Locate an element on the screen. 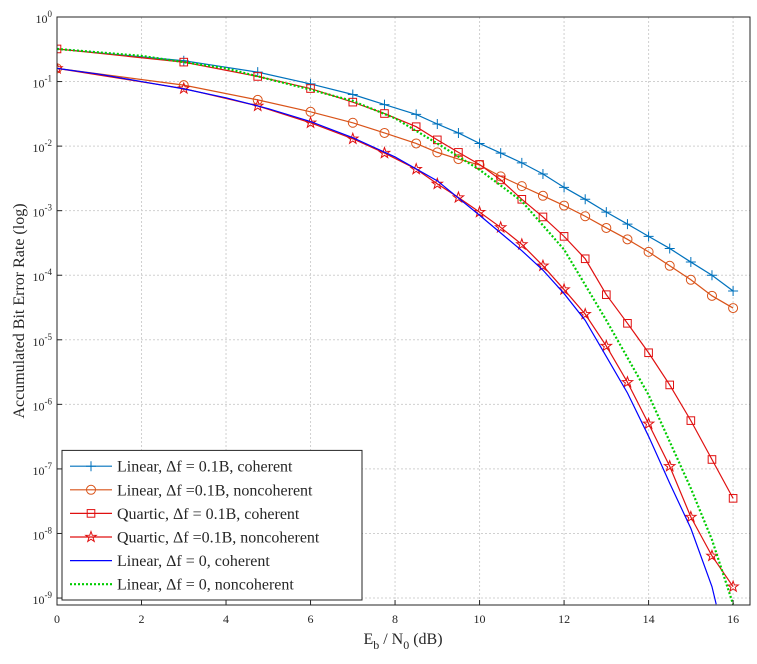 The height and width of the screenshot is (664, 757). legend-label: Linear, Δf =0.1B, noncoherent is located at coordinates (215, 490).